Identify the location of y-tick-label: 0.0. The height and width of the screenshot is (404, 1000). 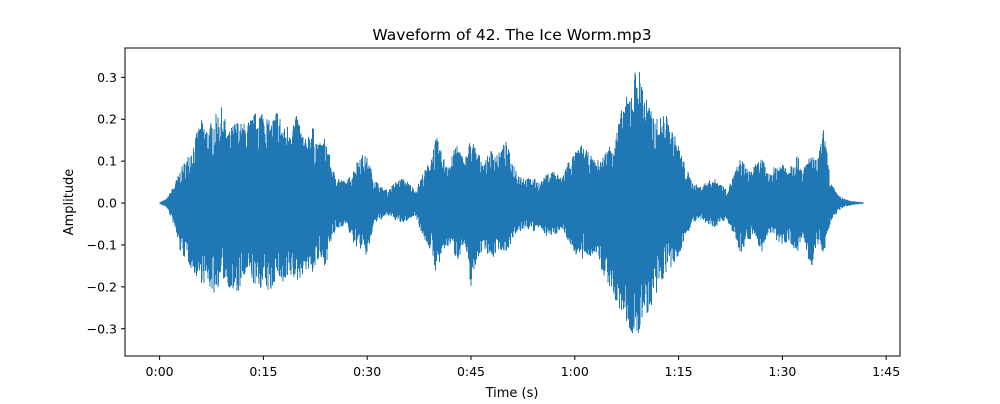
(107, 203).